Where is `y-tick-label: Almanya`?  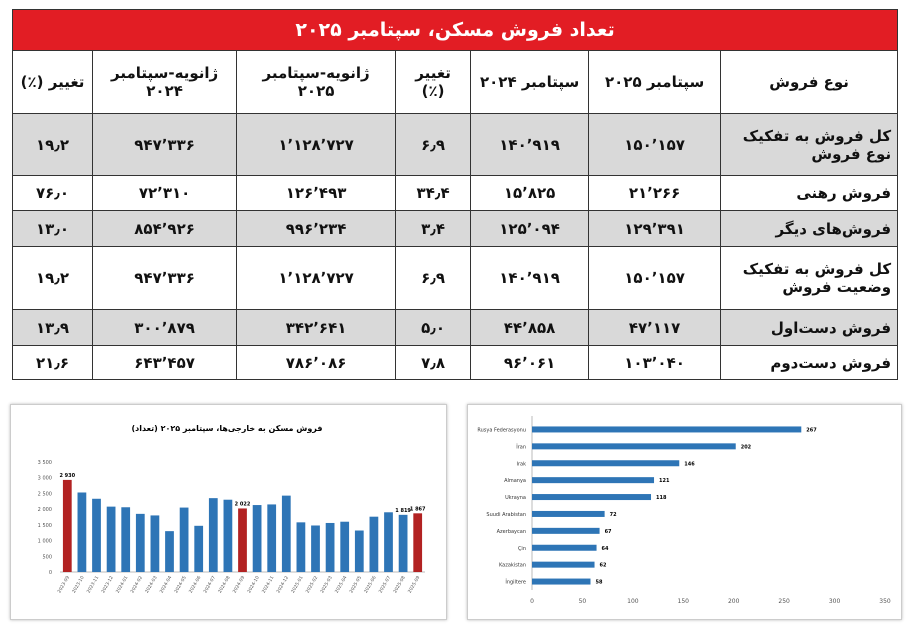 y-tick-label: Almanya is located at coordinates (515, 481).